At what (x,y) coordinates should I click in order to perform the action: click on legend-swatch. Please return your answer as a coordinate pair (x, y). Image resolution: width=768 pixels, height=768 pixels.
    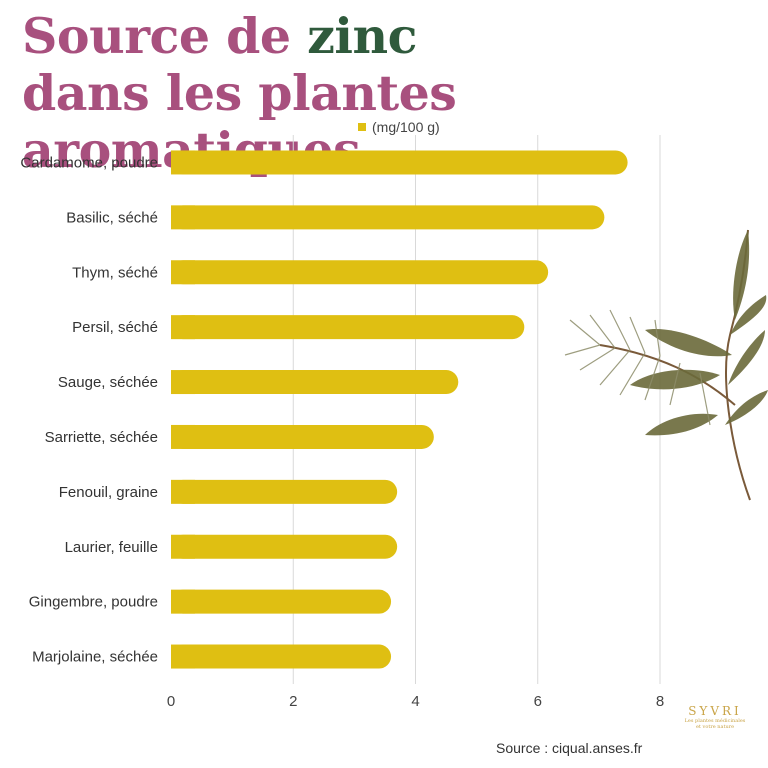
    Looking at the image, I should click on (362, 127).